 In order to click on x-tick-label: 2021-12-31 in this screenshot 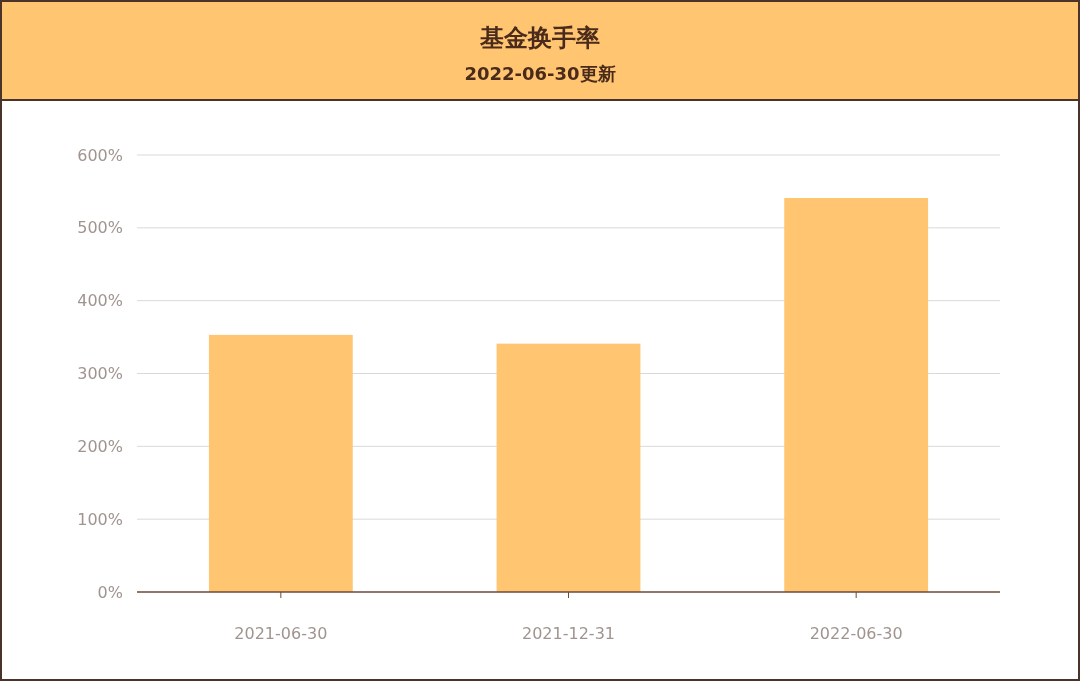, I will do `click(568, 633)`.